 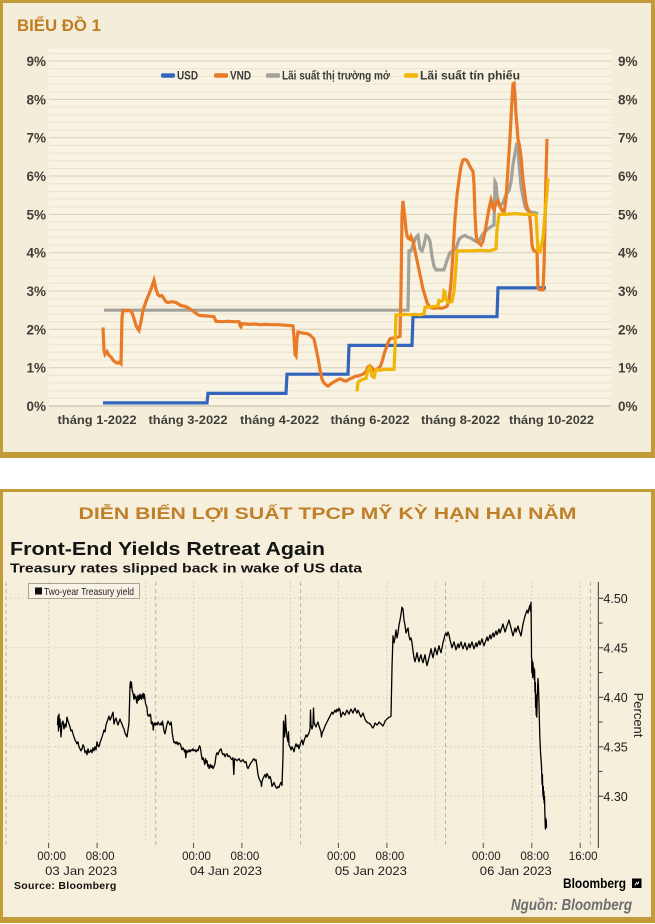 I want to click on svg-text: Source: Bloomberg, so click(x=65, y=886).